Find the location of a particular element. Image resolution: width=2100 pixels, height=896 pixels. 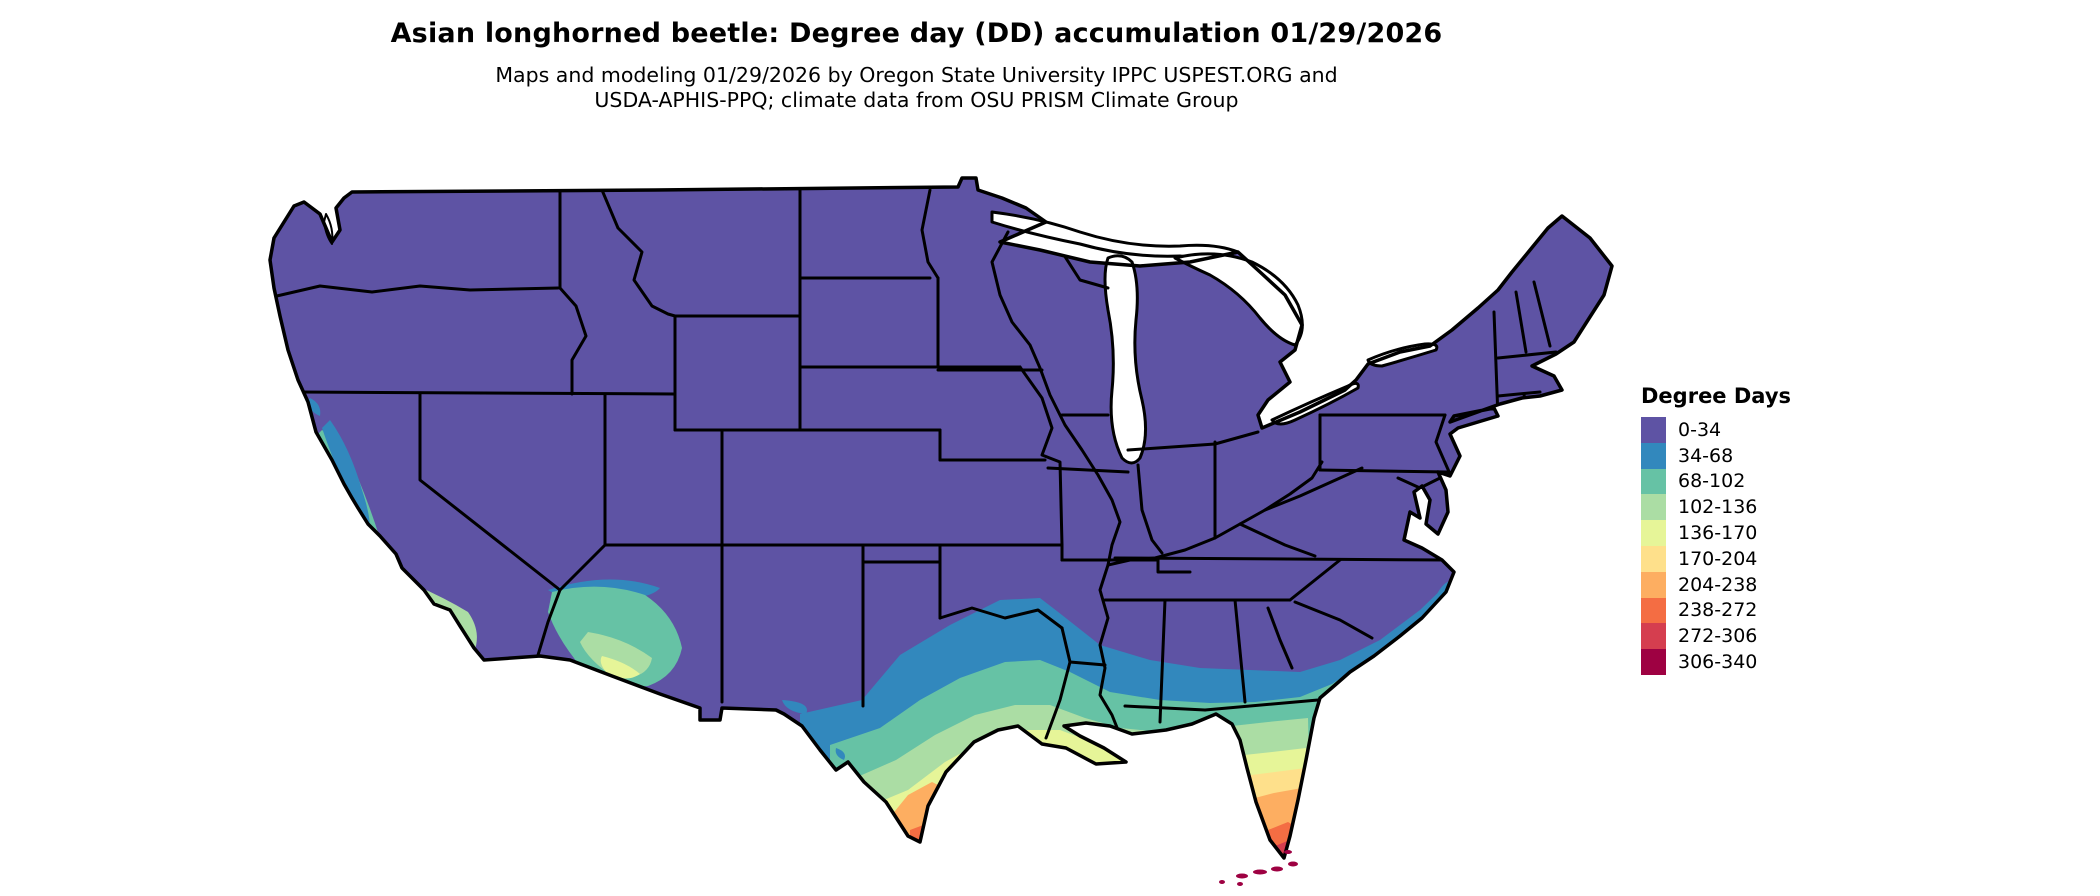

florida-keys-dots is located at coordinates (1258, 868).